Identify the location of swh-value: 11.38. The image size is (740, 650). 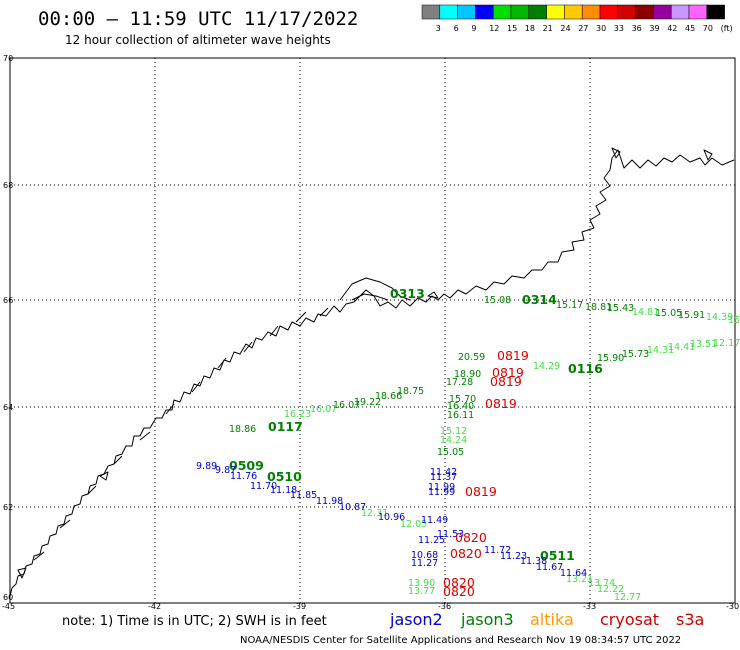
(533, 561).